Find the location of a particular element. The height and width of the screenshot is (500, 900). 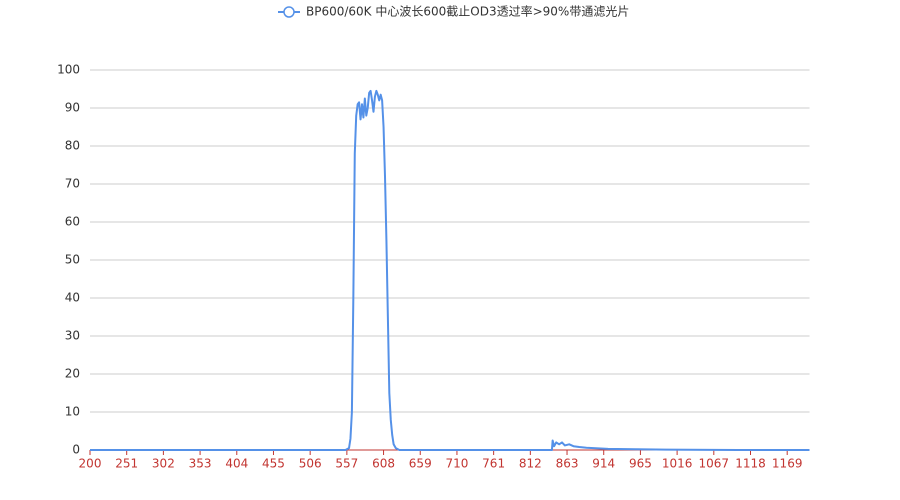

x-tick-label: 659 is located at coordinates (420, 464).